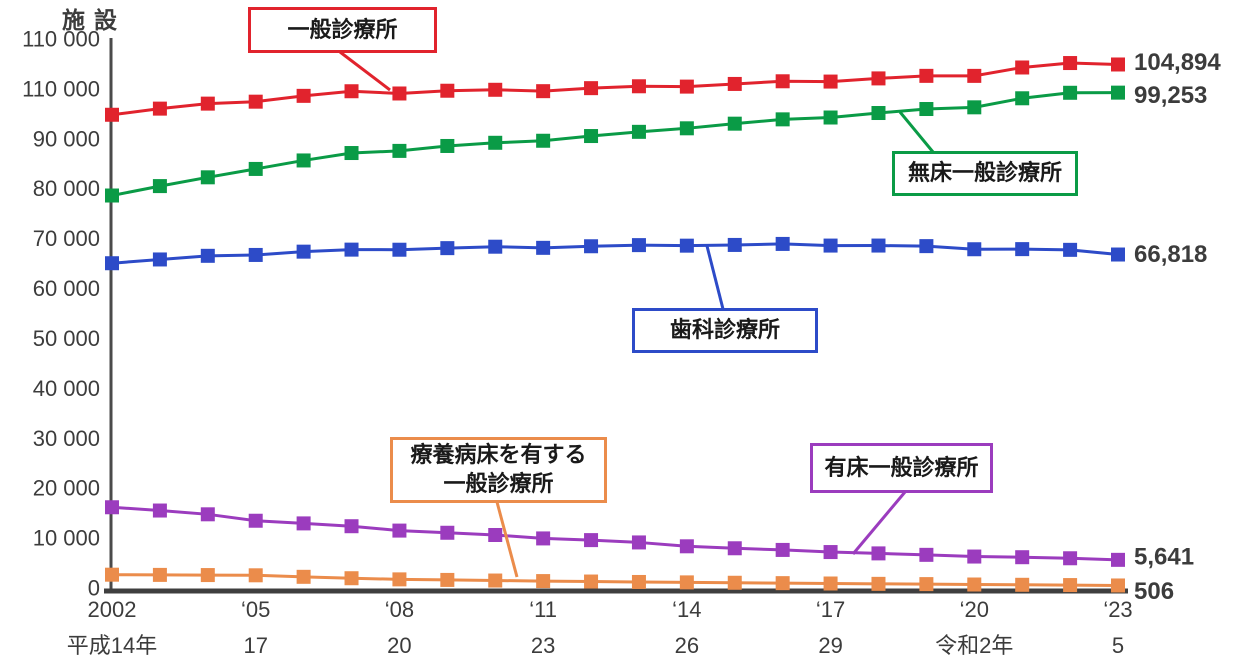 The image size is (1239, 668). I want to click on x-axis-era-label: 17, so click(255, 645).